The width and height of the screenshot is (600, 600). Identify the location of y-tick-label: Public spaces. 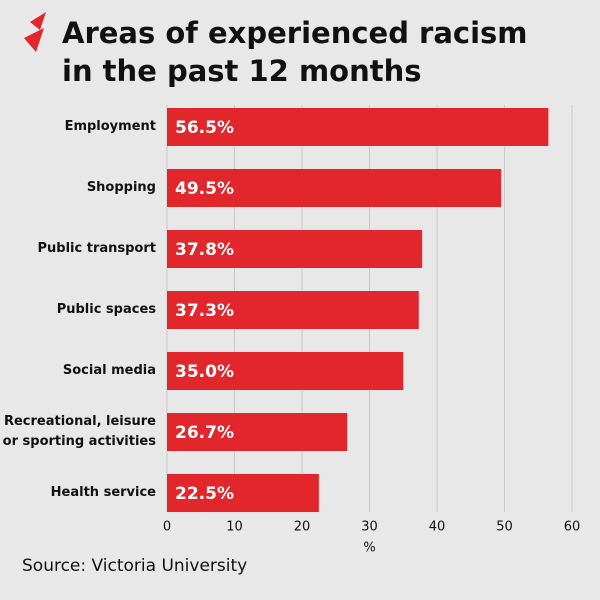
(106, 309).